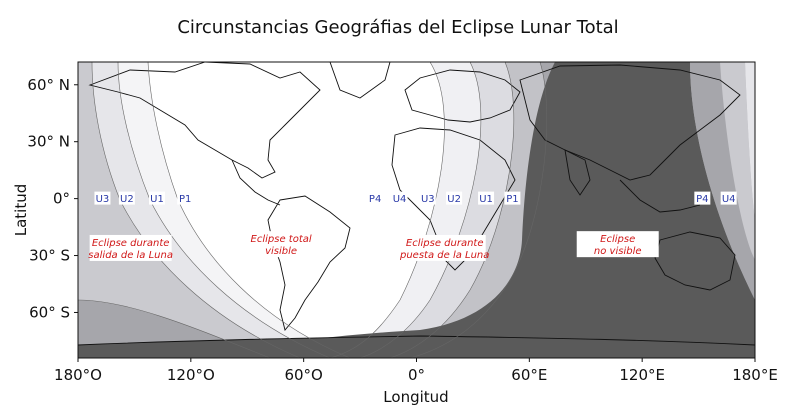  I want to click on europe-outline, so click(462, 96).